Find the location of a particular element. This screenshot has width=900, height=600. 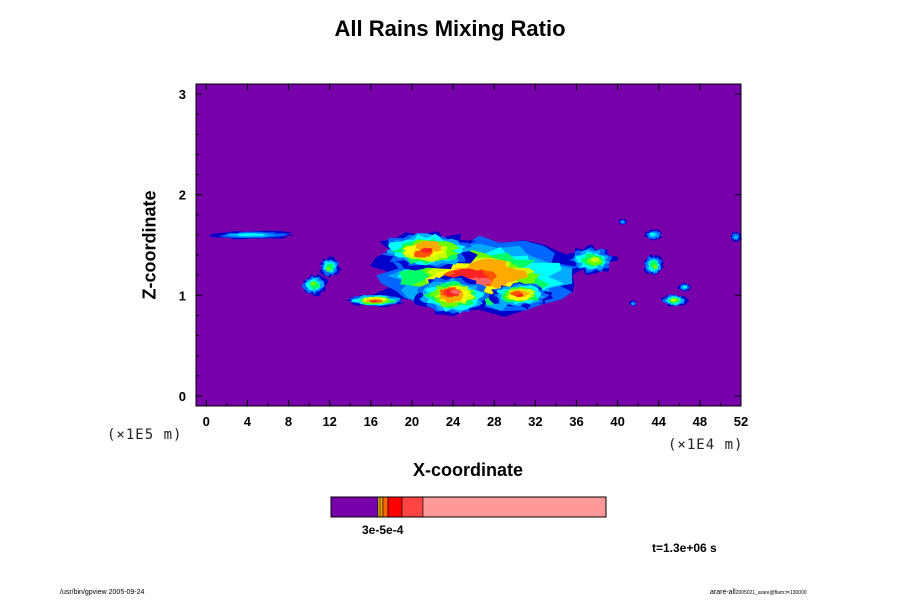

x-tick-label: 52 is located at coordinates (741, 421).